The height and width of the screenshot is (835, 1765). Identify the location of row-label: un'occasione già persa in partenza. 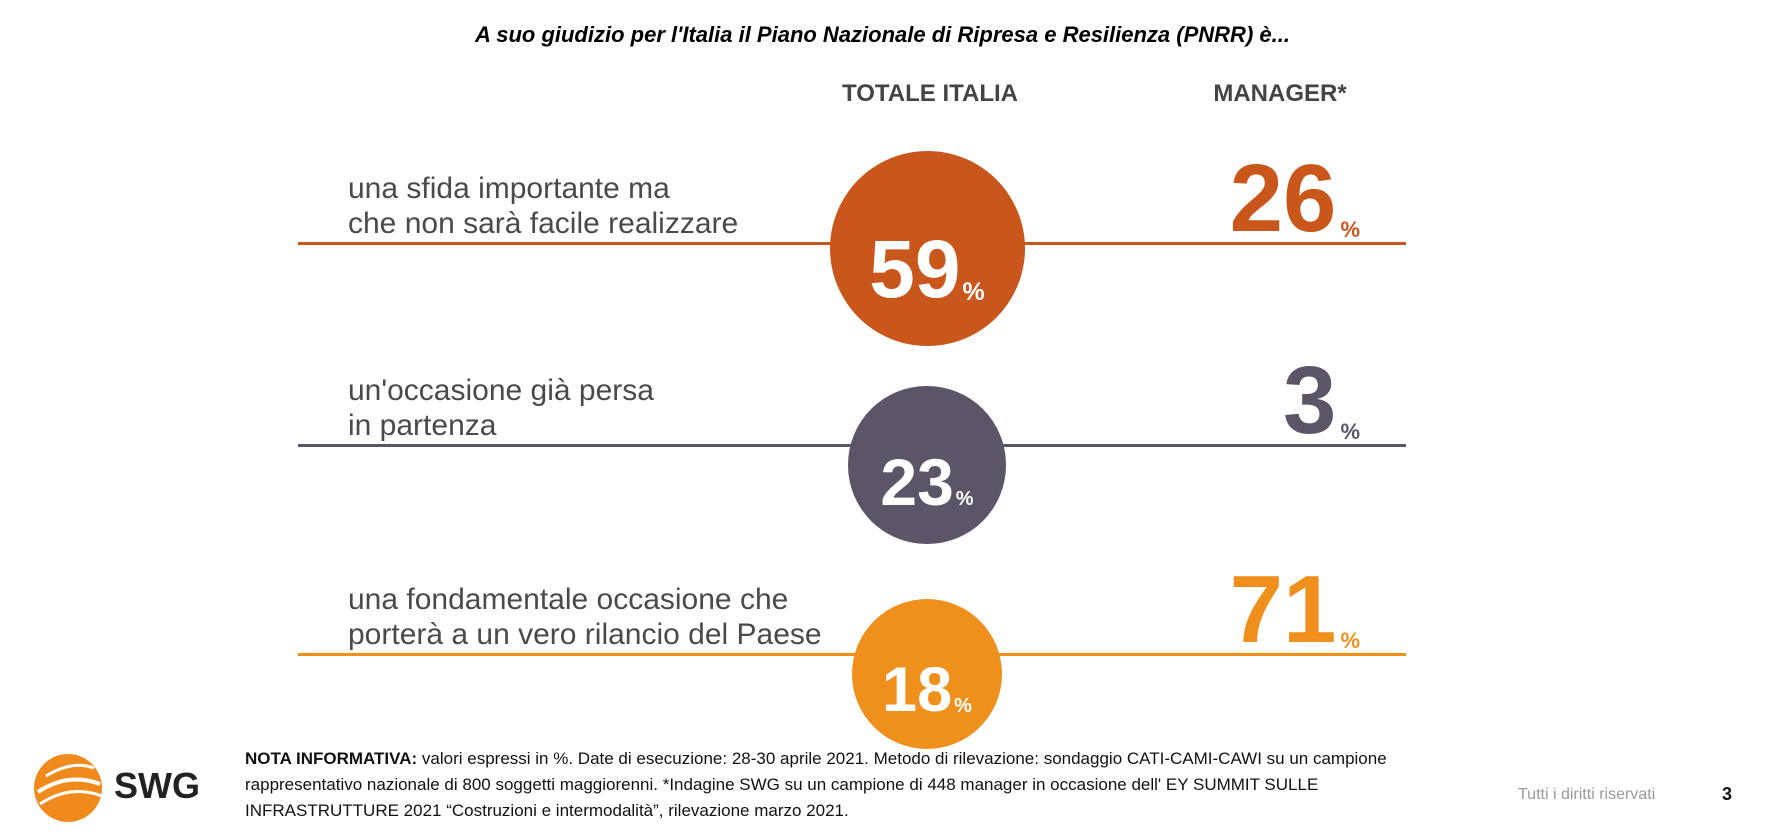
(501, 408).